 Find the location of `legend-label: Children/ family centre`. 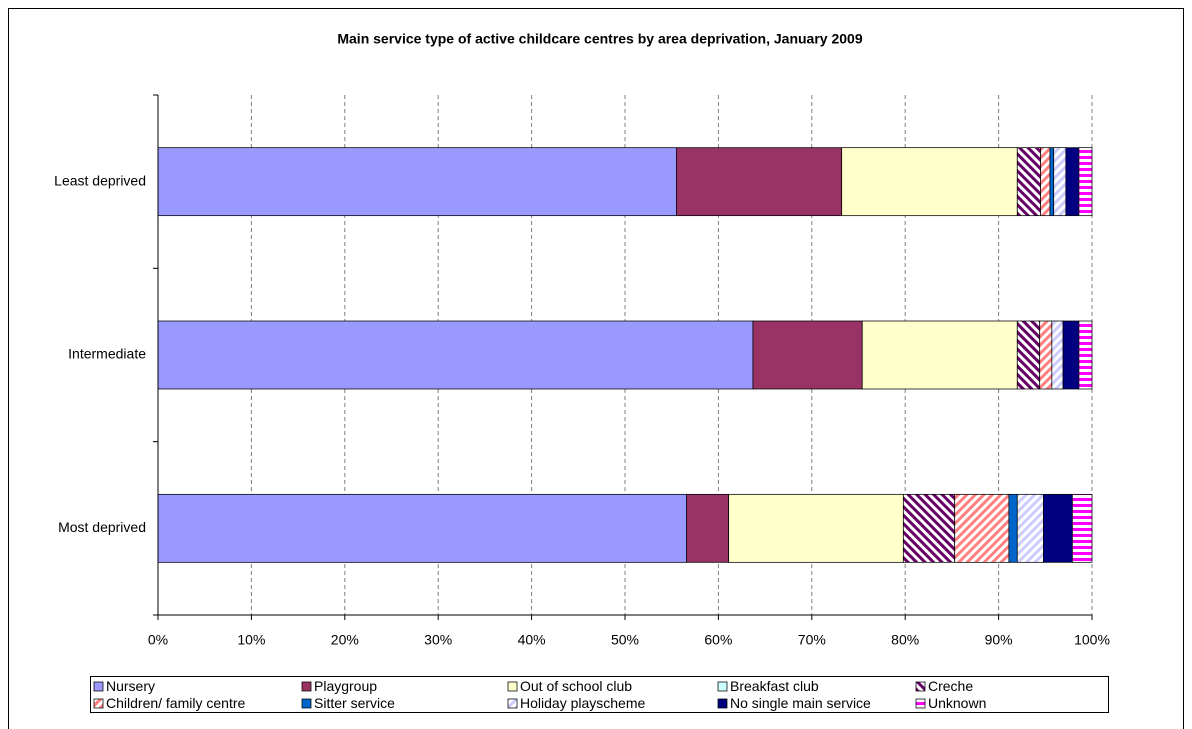

legend-label: Children/ family centre is located at coordinates (175, 703).